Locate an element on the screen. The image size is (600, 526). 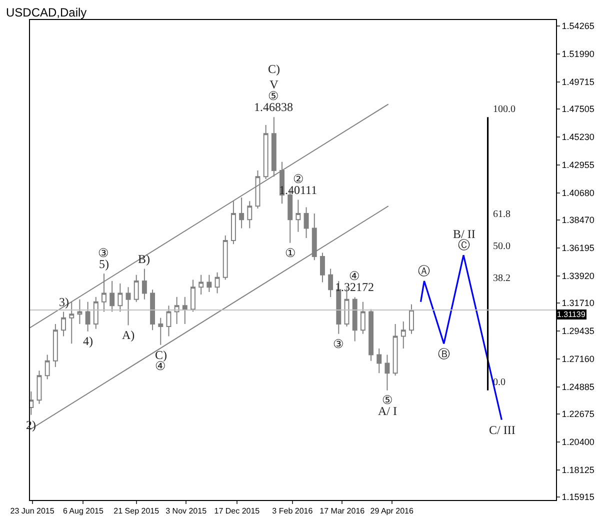
x-tick-label: 29 Apr 2016 is located at coordinates (392, 511).